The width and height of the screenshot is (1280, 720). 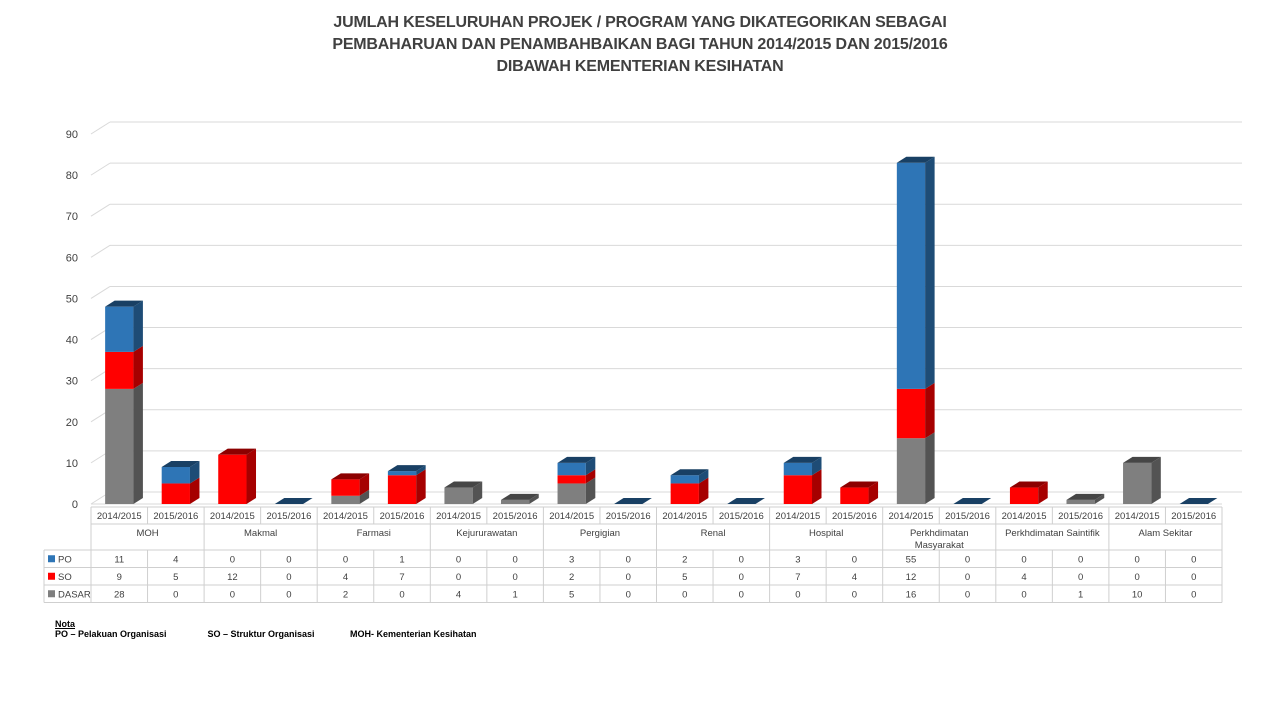 I want to click on data-label-dasar-5: 0, so click(x=401, y=594).